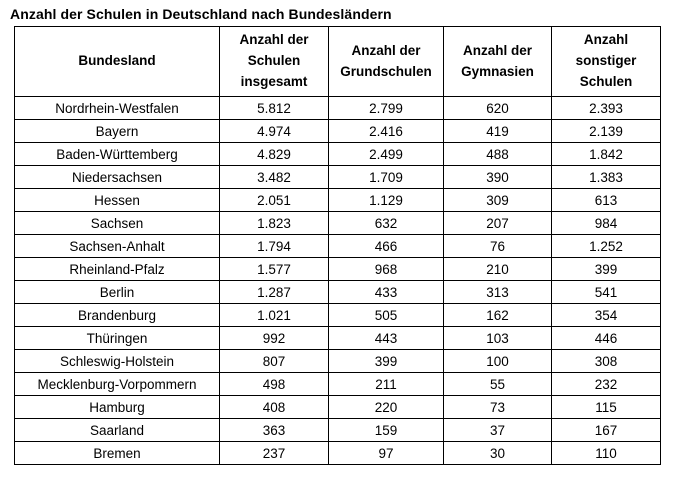 Image resolution: width=673 pixels, height=493 pixels. What do you see at coordinates (386, 131) in the screenshot?
I see `value-cell: 2.416` at bounding box center [386, 131].